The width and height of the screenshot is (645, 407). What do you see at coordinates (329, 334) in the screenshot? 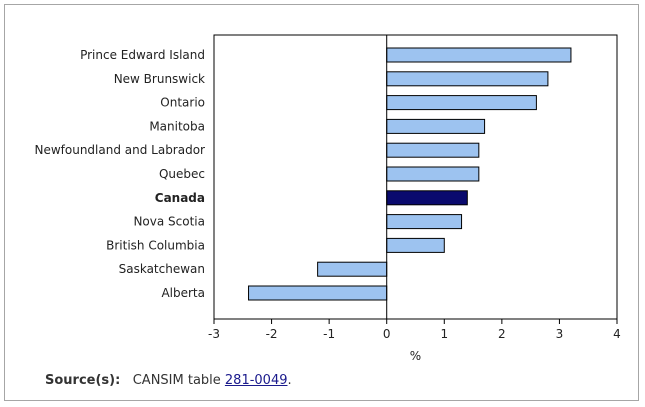
I see `x-tick-label: -1` at bounding box center [329, 334].